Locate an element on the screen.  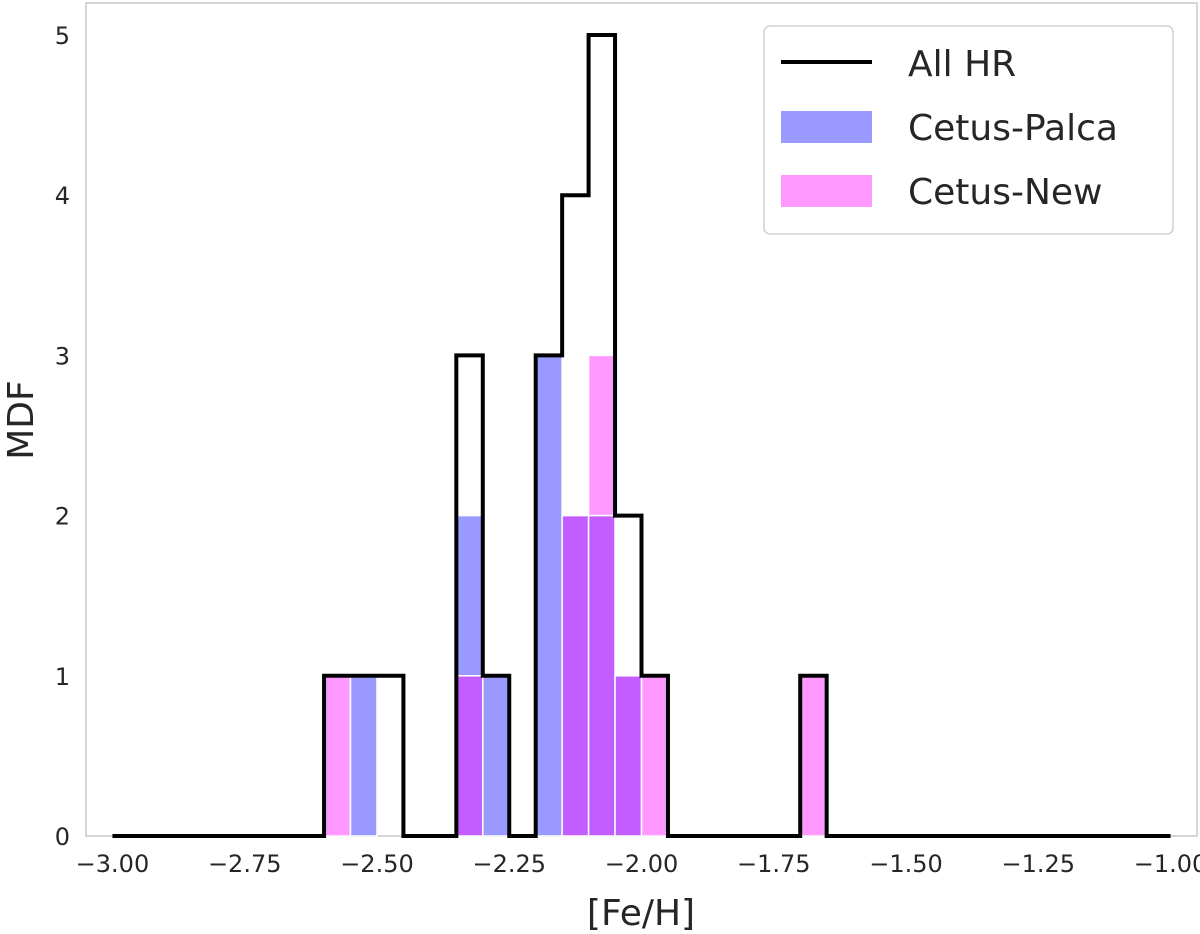
y-tick-label: 4 is located at coordinates (62, 196).